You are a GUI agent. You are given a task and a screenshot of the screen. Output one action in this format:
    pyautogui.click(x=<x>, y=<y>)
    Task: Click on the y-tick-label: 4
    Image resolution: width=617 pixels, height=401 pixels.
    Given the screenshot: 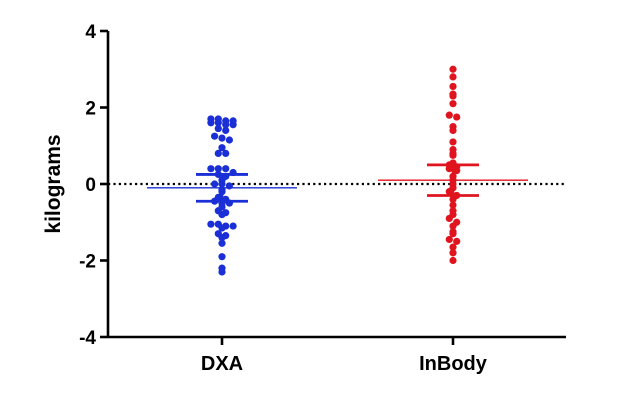 What is the action you would take?
    pyautogui.click(x=90, y=32)
    